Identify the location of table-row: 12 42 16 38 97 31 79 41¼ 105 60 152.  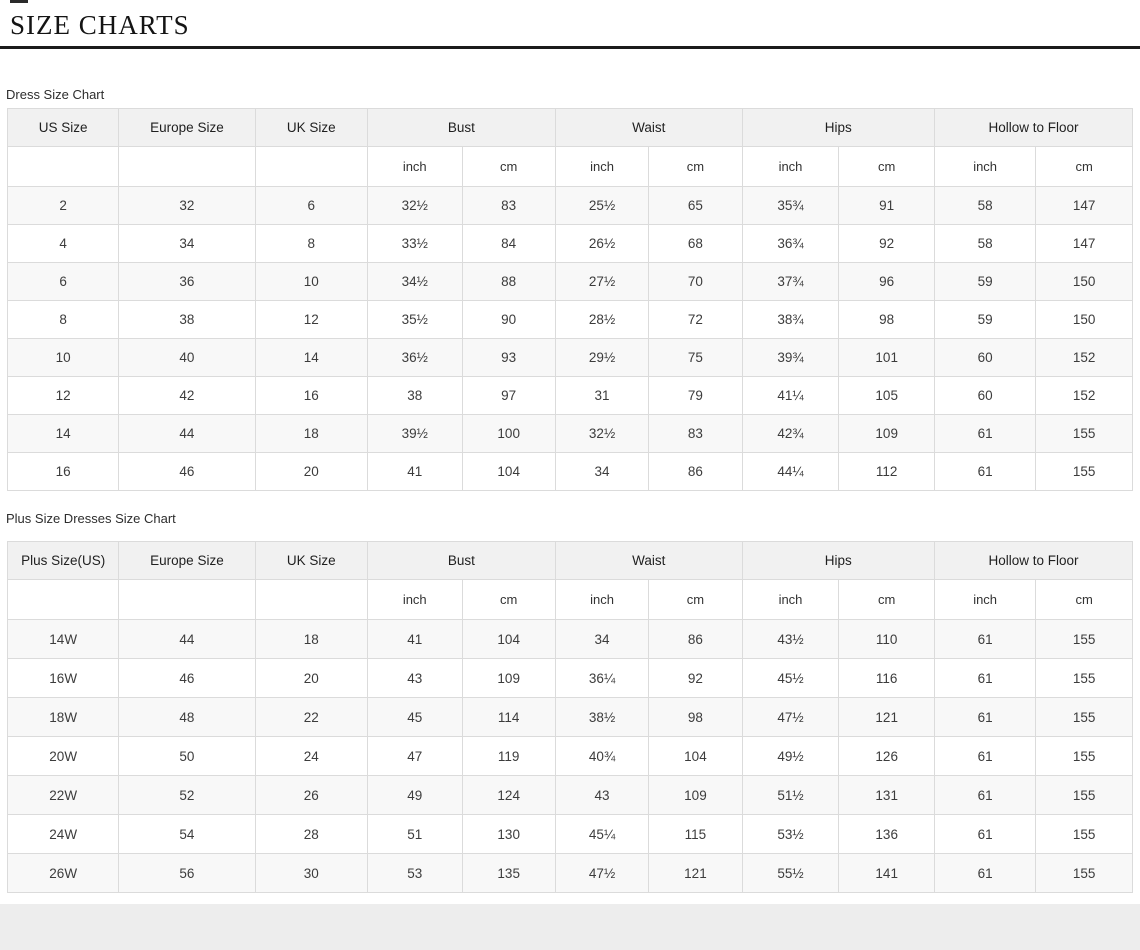
(569, 395).